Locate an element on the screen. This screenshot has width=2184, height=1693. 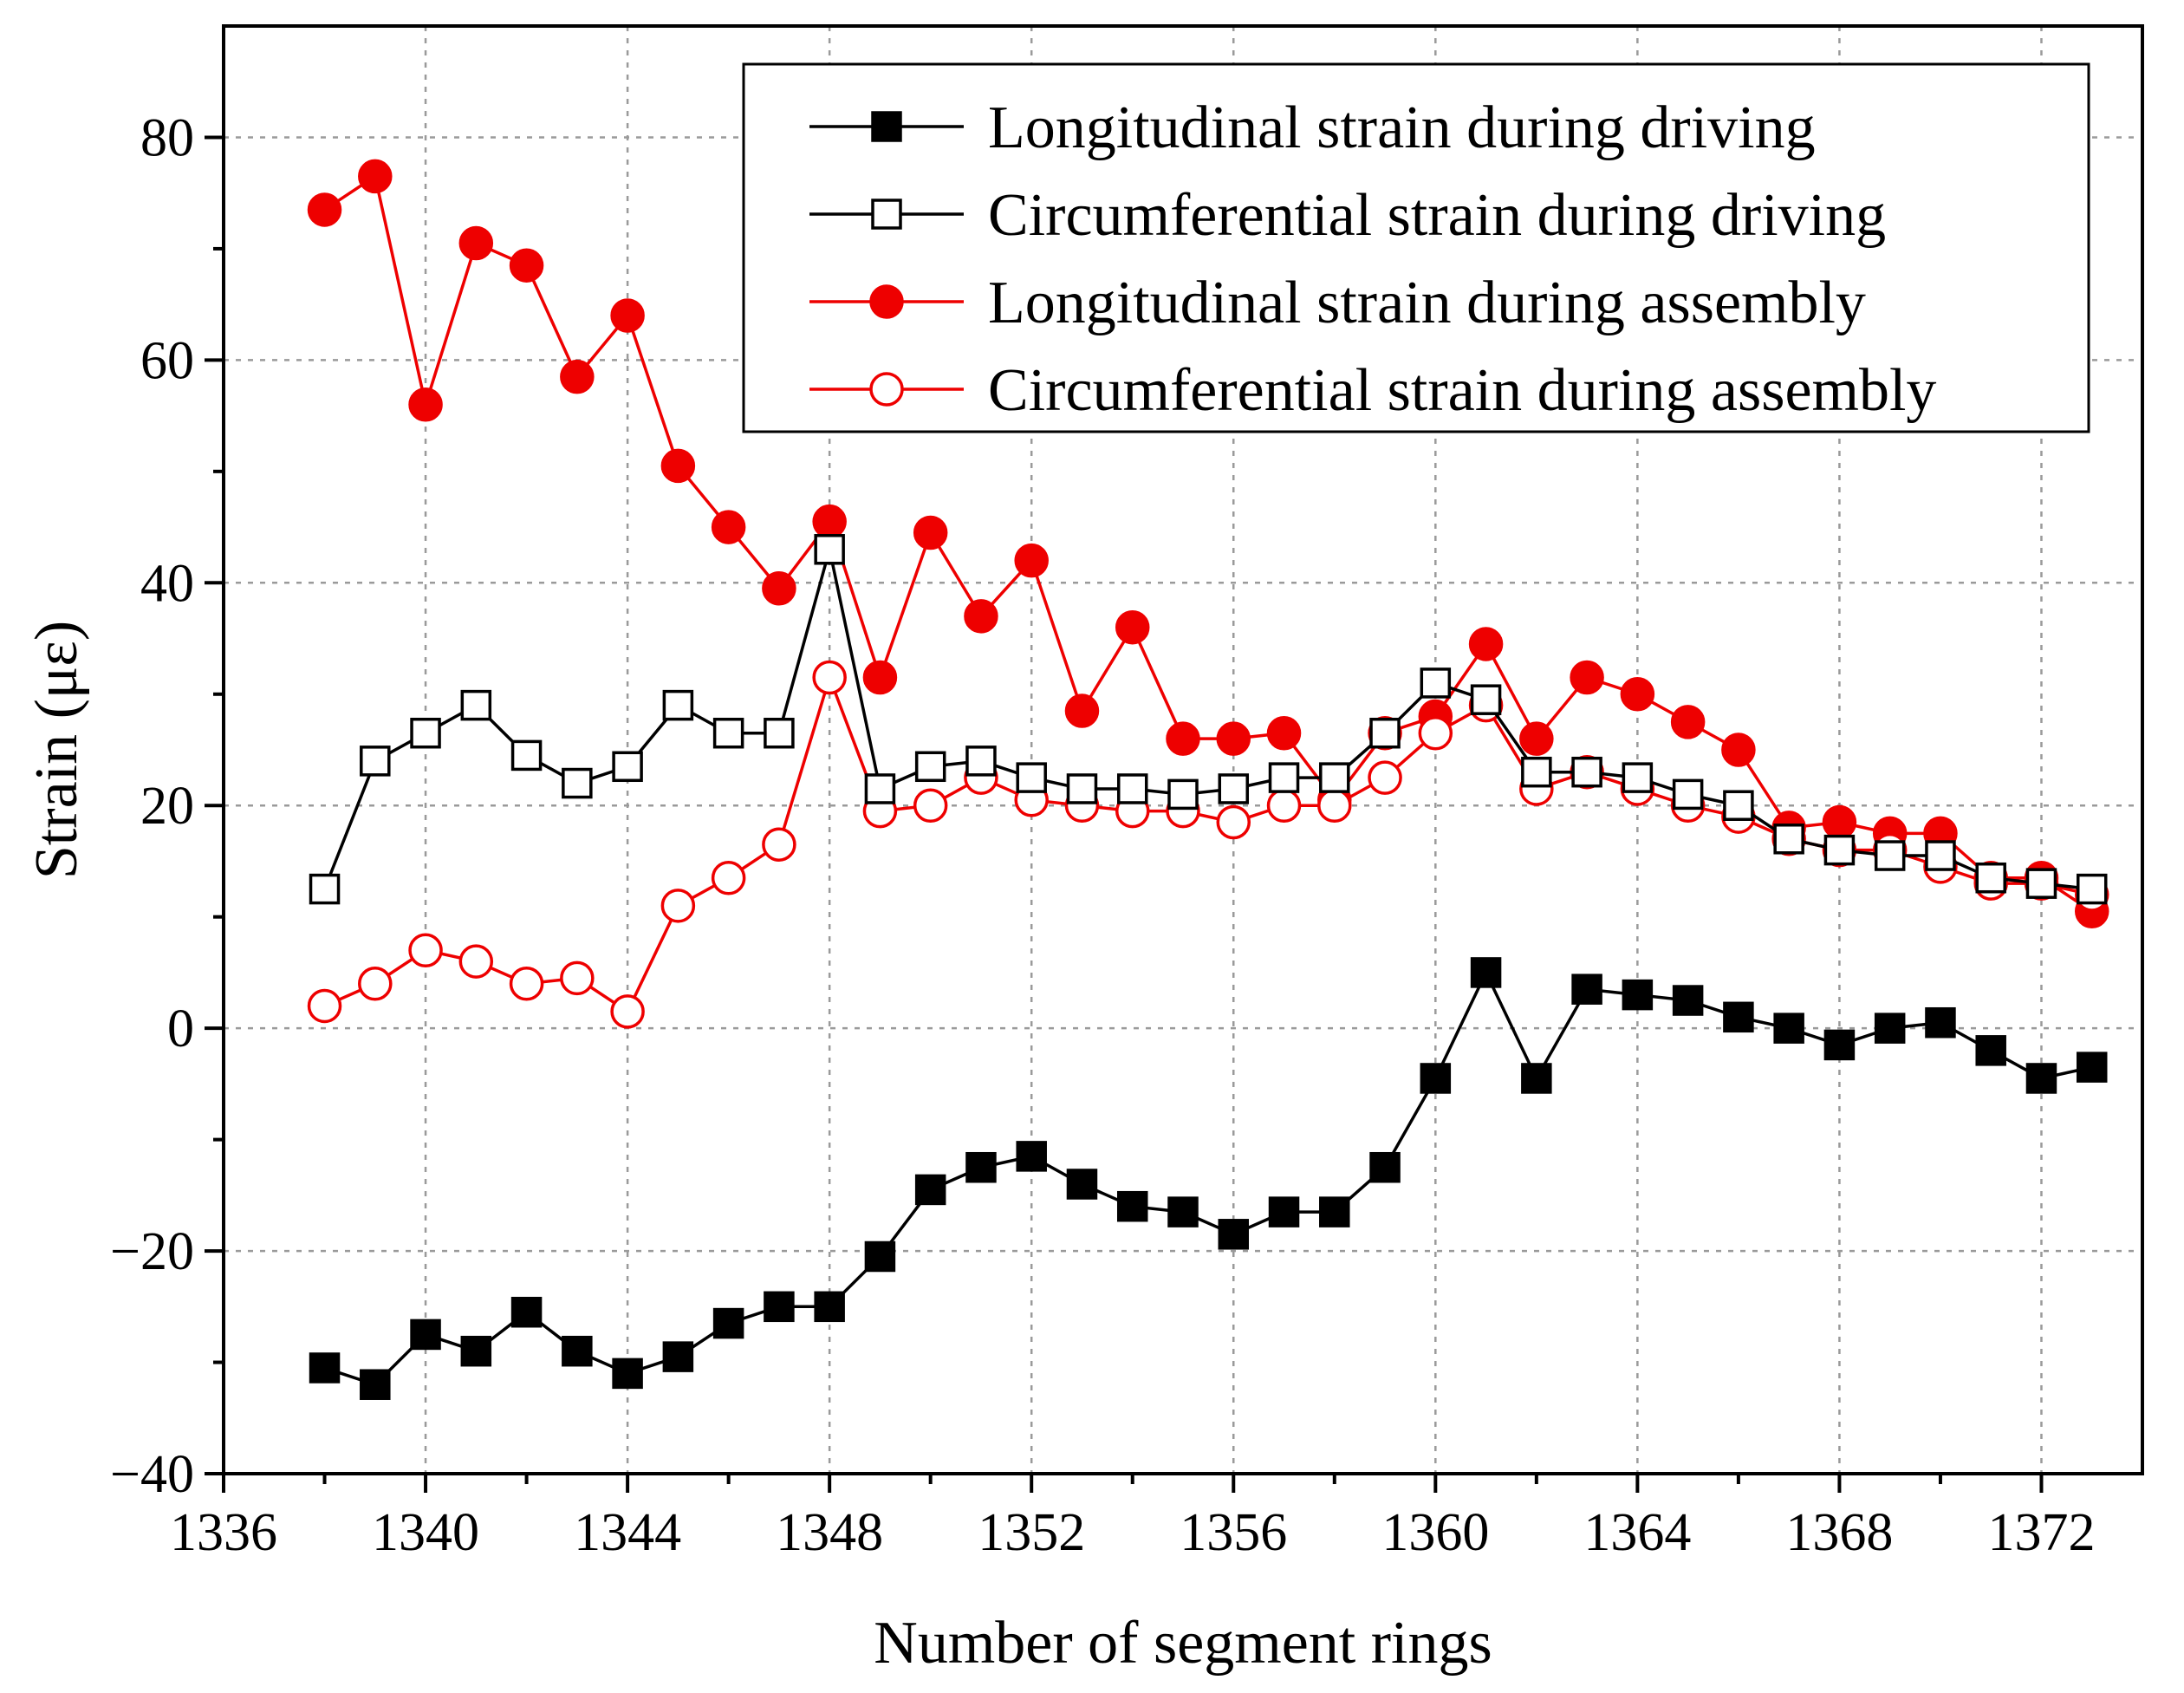
legend-label: Longitudinal strain during driving is located at coordinates (1402, 127).